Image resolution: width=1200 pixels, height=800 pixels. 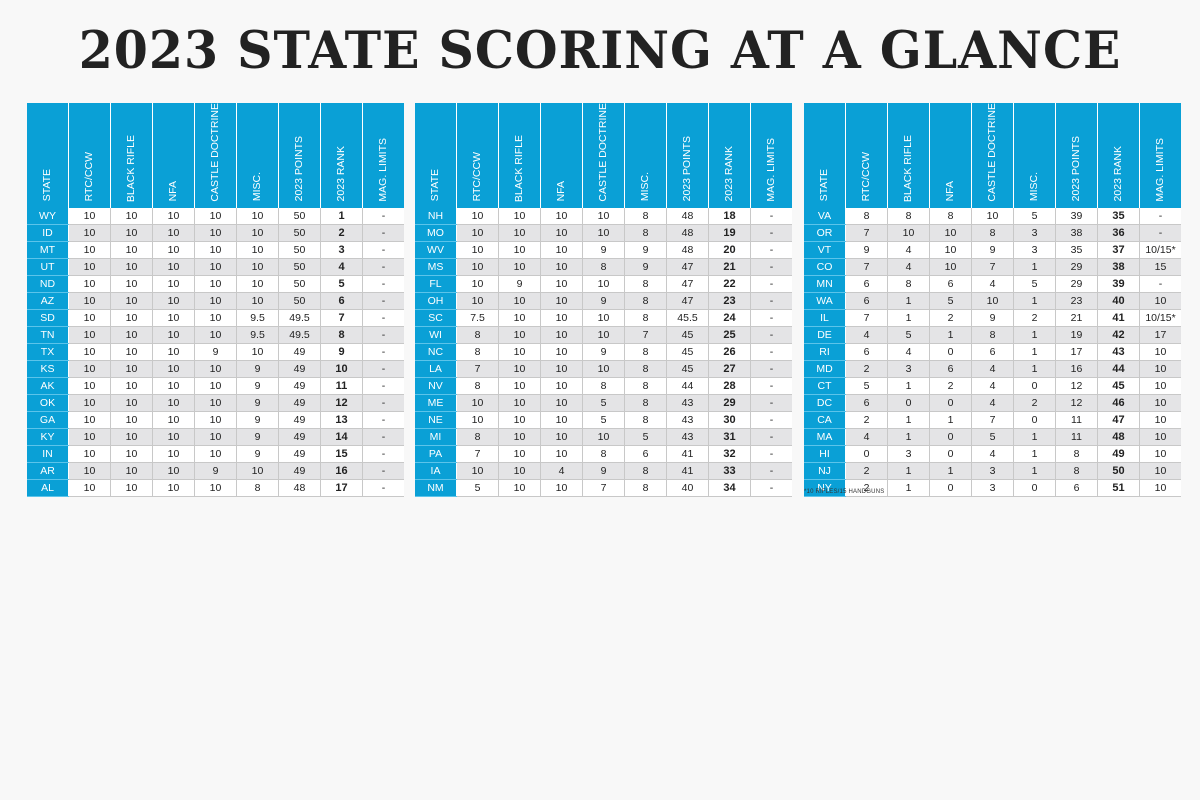 What do you see at coordinates (436, 369) in the screenshot?
I see `state-cell: LA` at bounding box center [436, 369].